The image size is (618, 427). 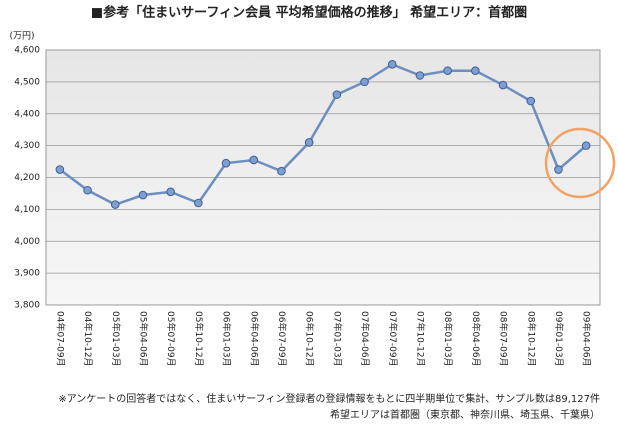 What do you see at coordinates (393, 339) in the screenshot?
I see `x-tick-label: 07年07-09月` at bounding box center [393, 339].